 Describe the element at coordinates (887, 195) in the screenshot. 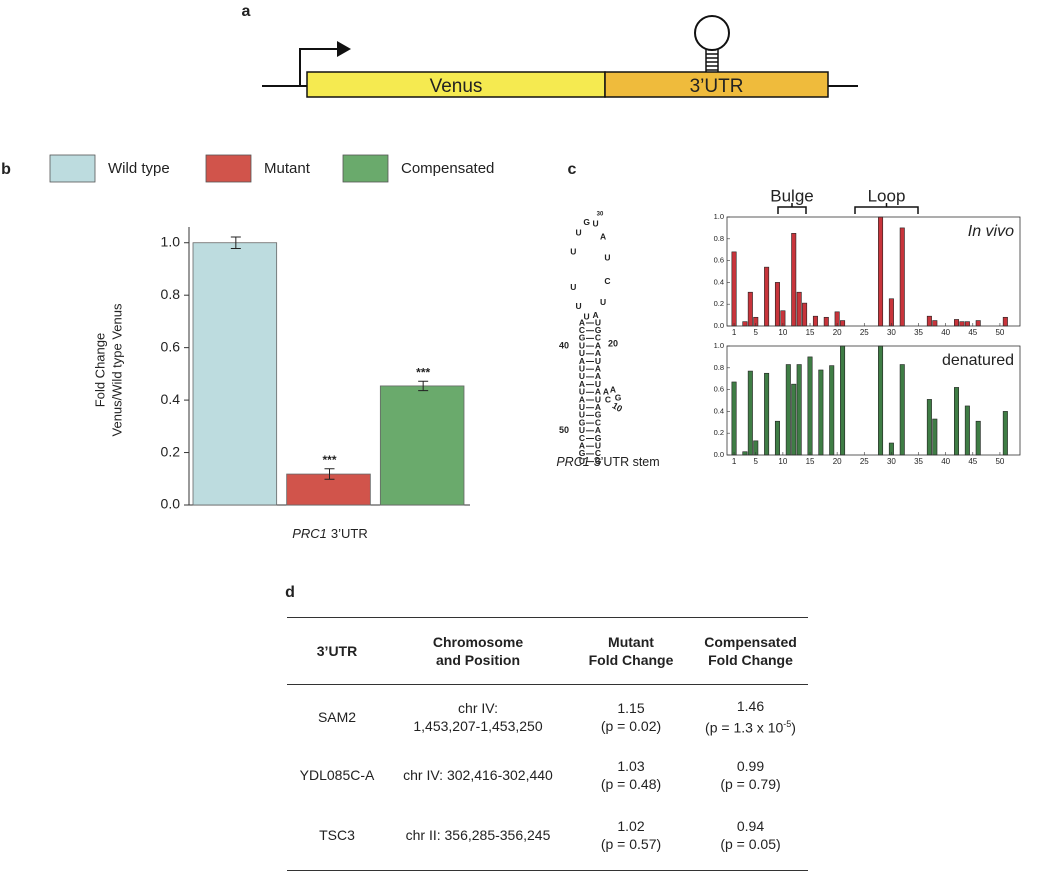

I see `bracket-label: Loop` at that location.